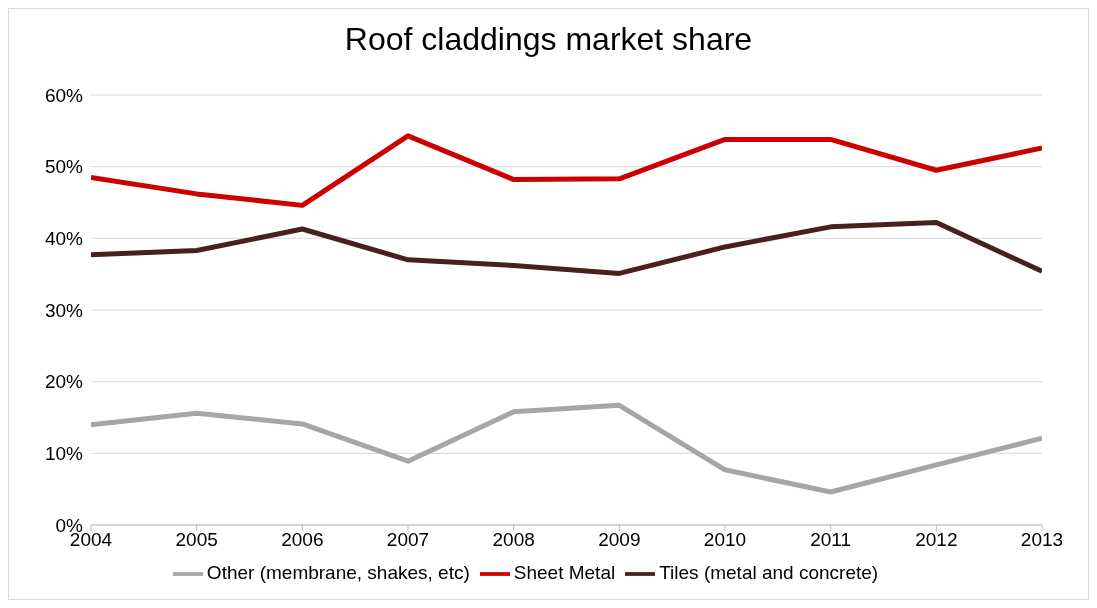 The width and height of the screenshot is (1097, 608). I want to click on y-tick-label: 10%, so click(64, 454).